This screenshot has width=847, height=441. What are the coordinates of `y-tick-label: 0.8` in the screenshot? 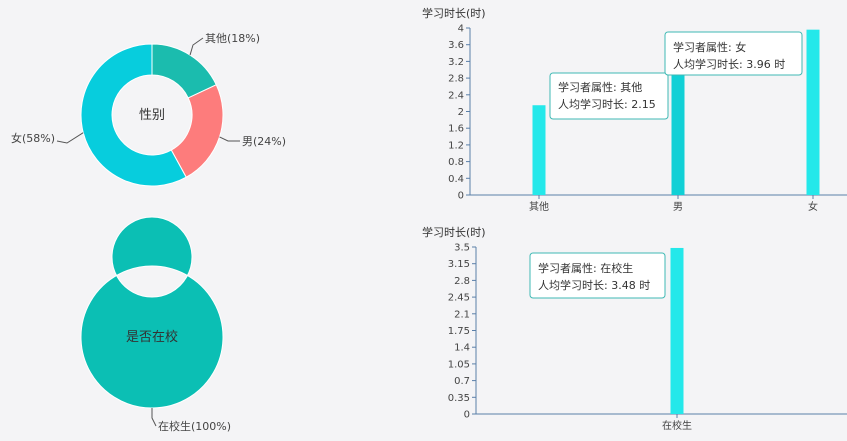 It's located at (456, 162).